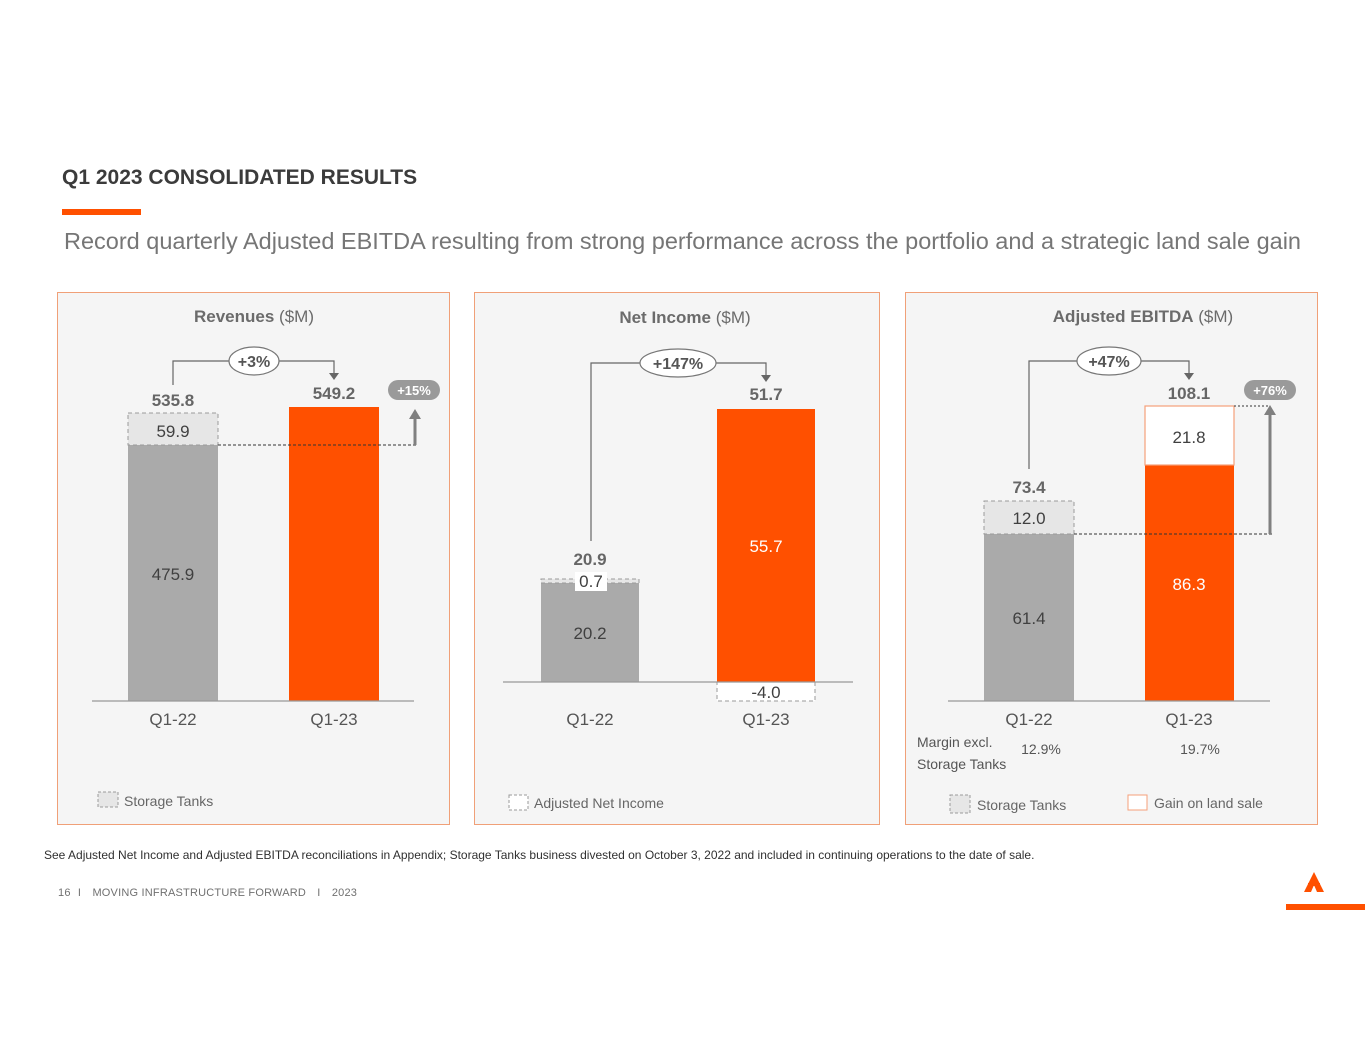 Image resolution: width=1365 pixels, height=1055 pixels. I want to click on total-label-q1-22: 20.9, so click(589, 559).